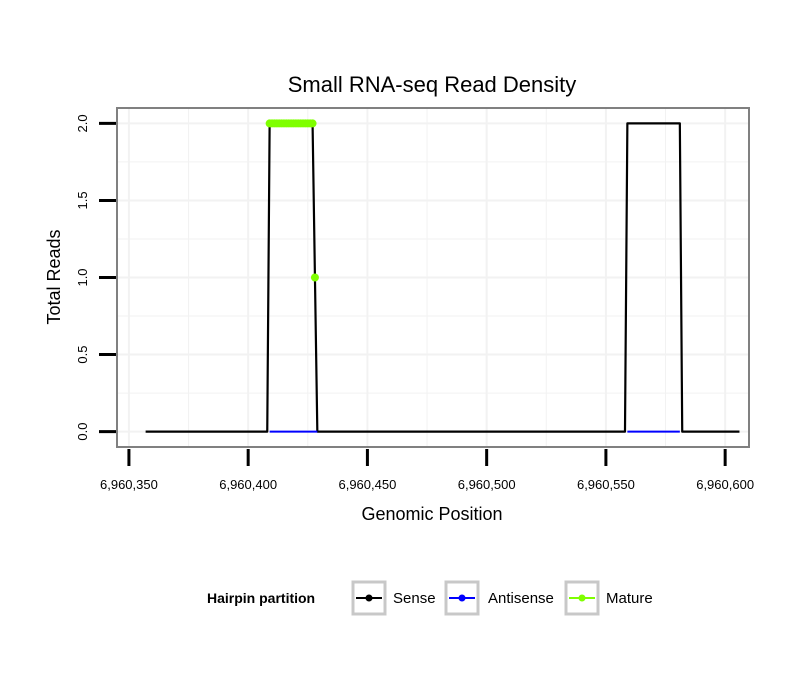 This screenshot has width=810, height=690. I want to click on sense-legend-key: Sense, so click(393, 598).